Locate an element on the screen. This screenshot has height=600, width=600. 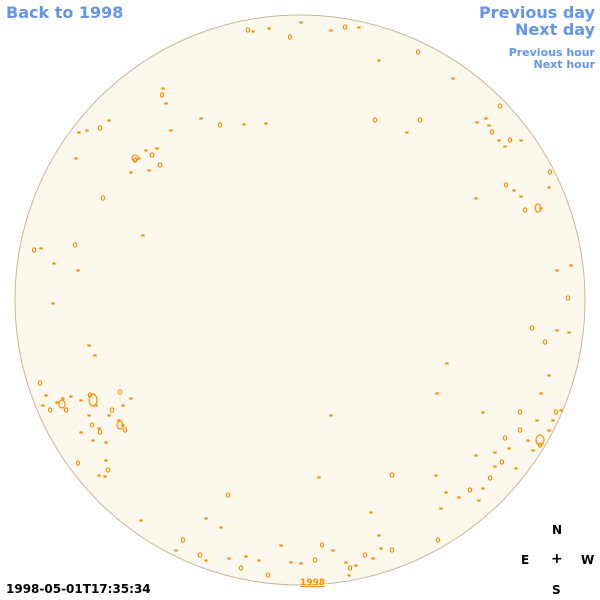
next-day-link: Next day is located at coordinates (555, 29).